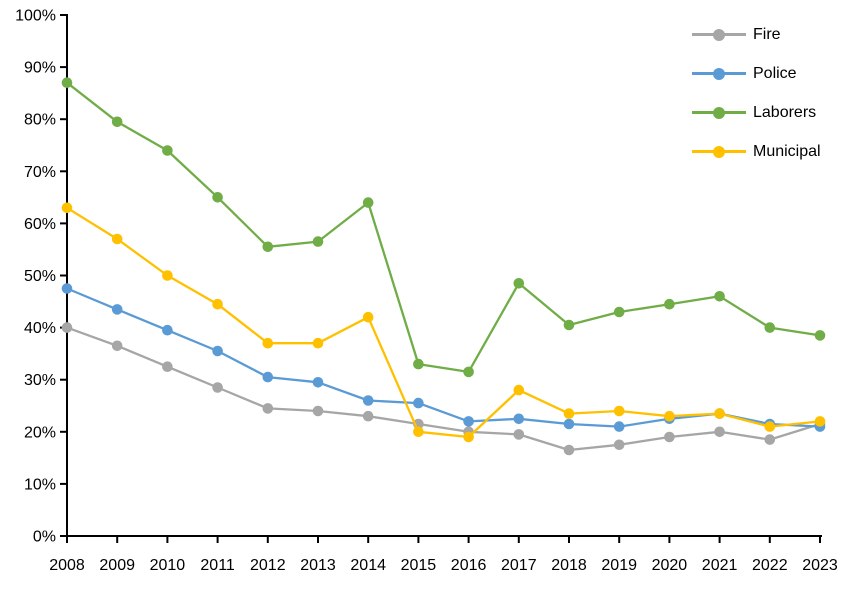 This screenshot has width=852, height=593. Describe the element at coordinates (770, 565) in the screenshot. I see `x-tick-label: 2022` at that location.